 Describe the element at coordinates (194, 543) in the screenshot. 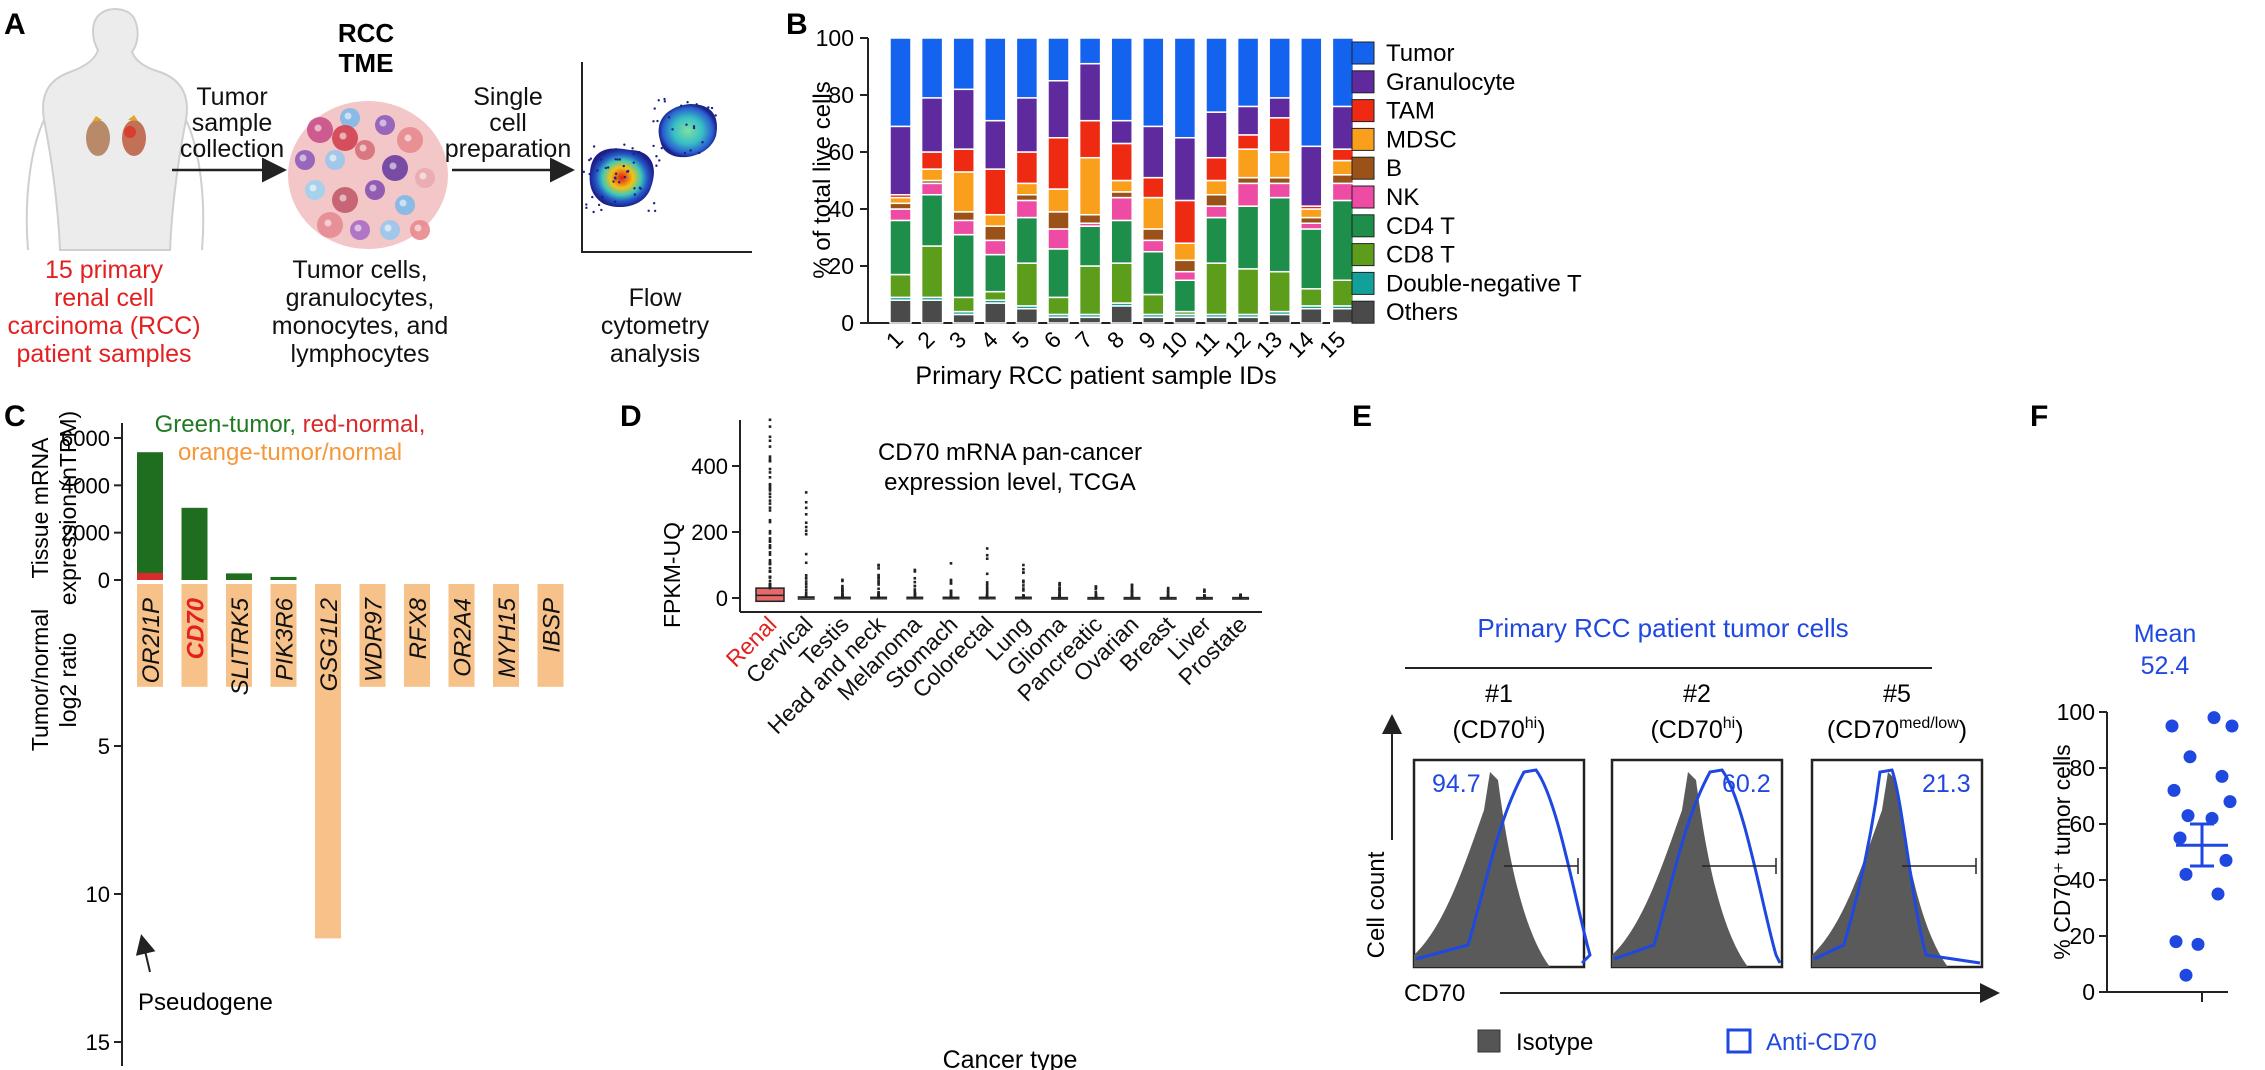

I see `c-tumor-bar` at that location.